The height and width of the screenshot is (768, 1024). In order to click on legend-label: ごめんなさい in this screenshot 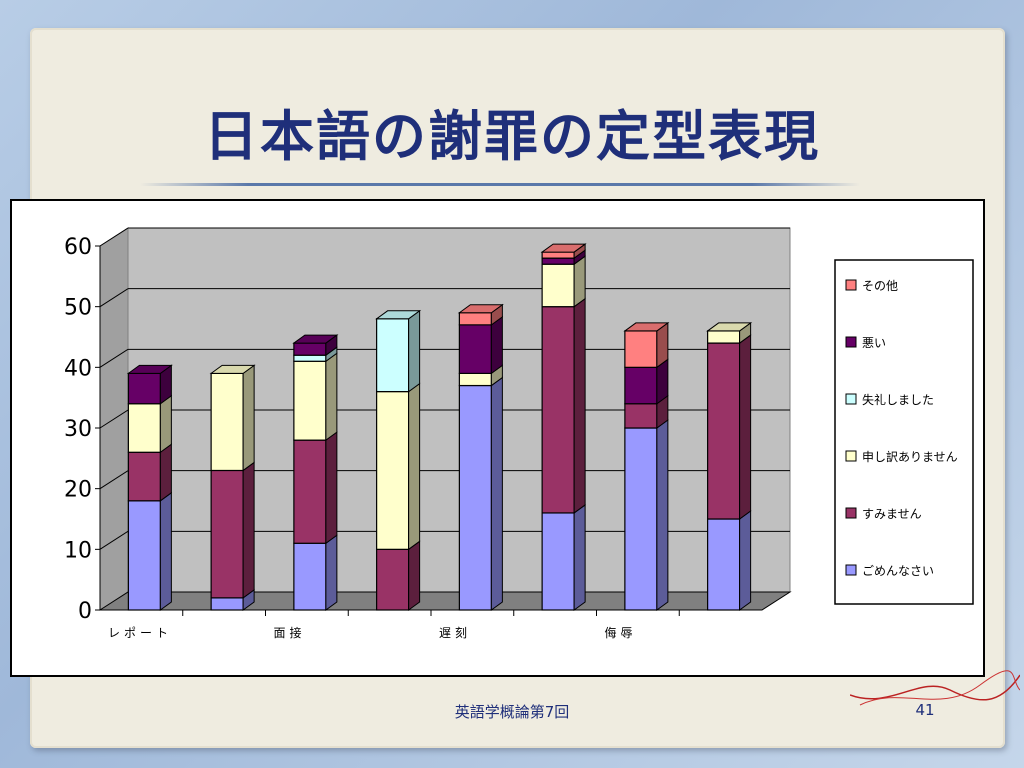, I will do `click(898, 570)`.